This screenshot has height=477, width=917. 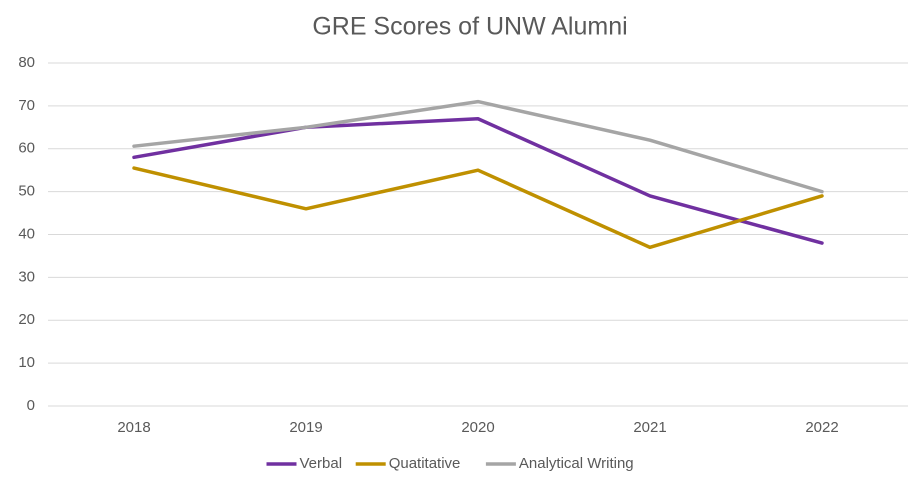 What do you see at coordinates (26, 233) in the screenshot?
I see `y-tick-label: 40` at bounding box center [26, 233].